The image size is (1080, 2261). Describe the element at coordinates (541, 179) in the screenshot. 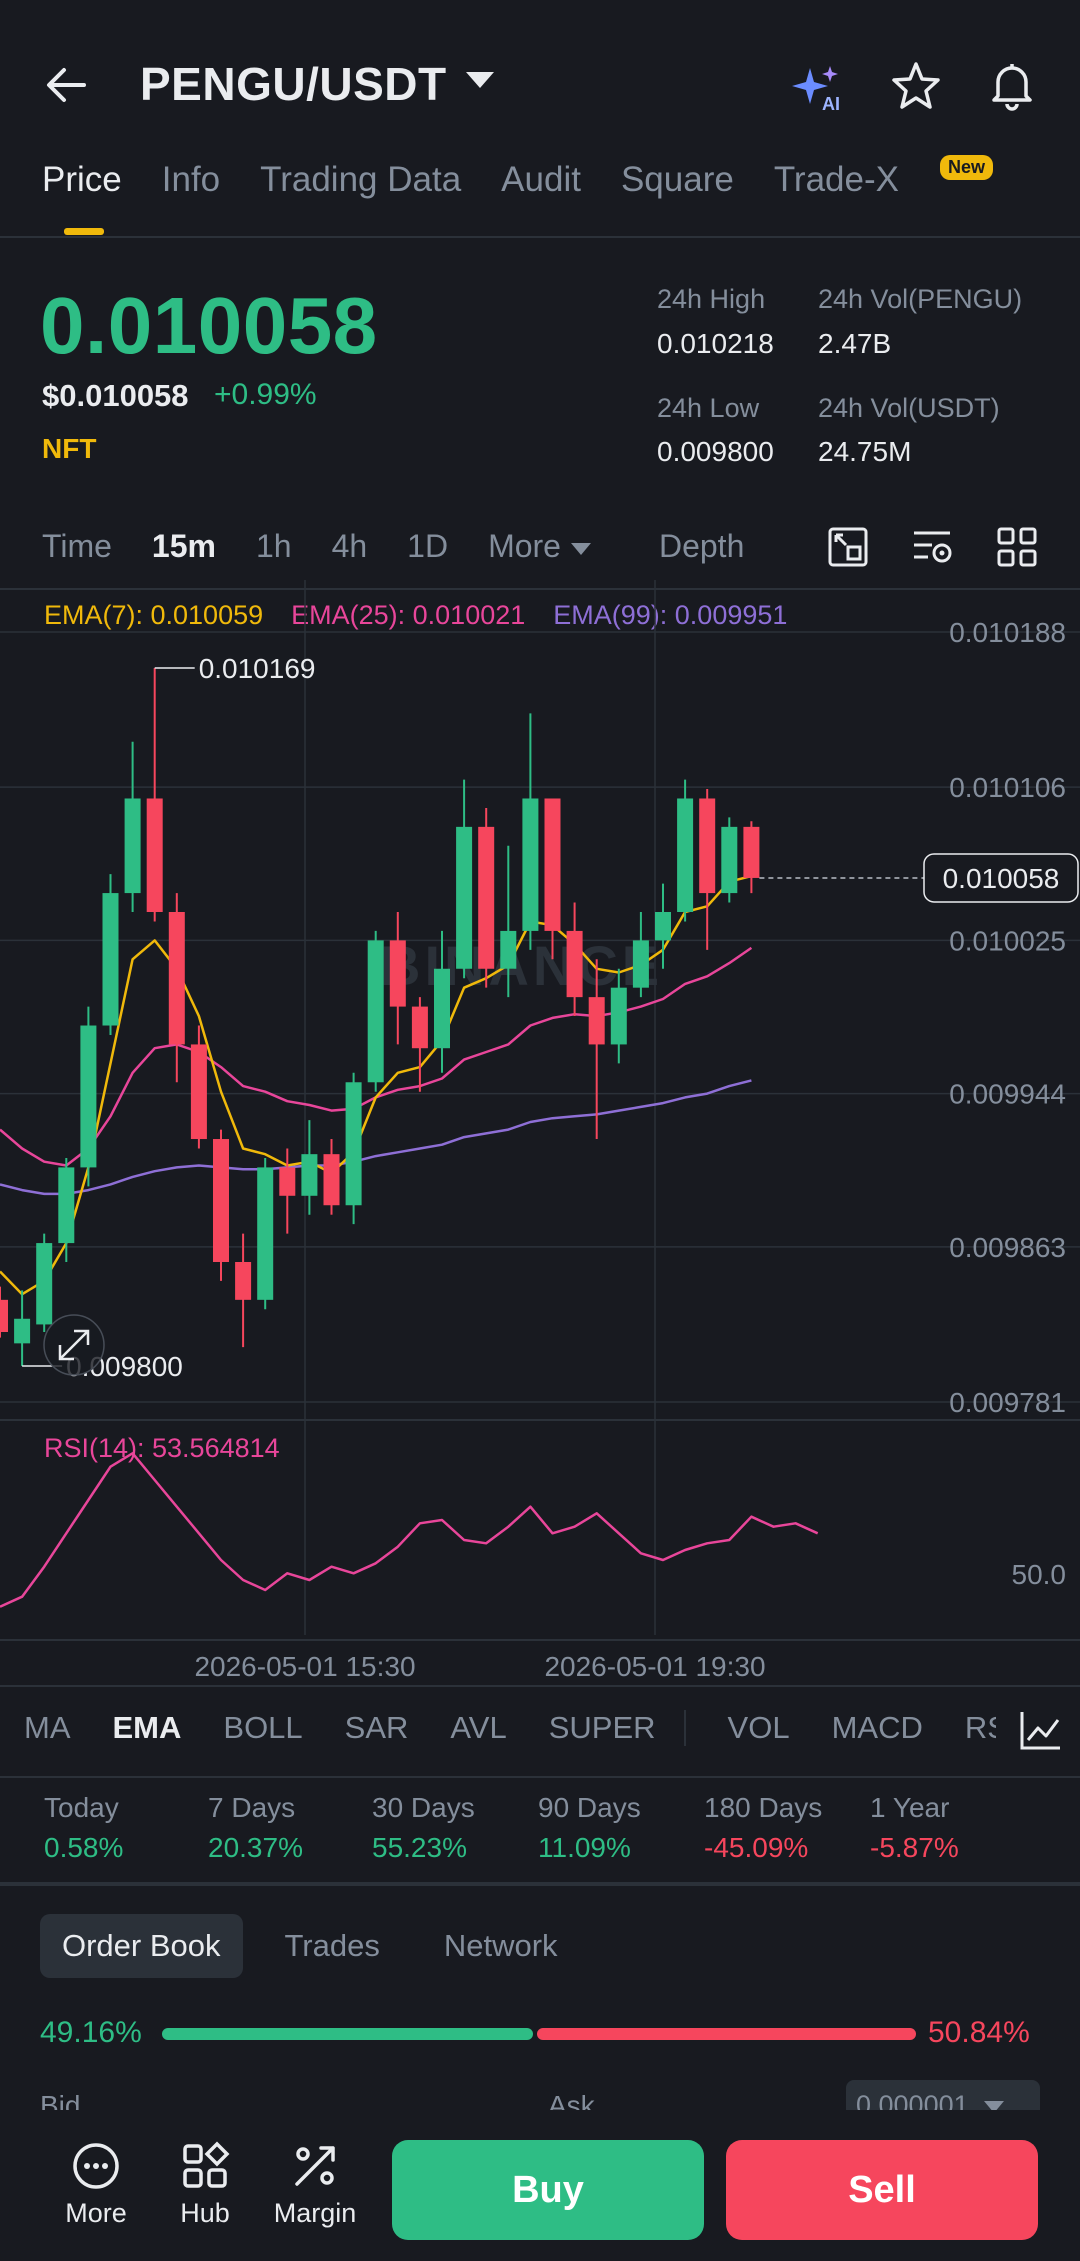

I see `tab-audit: Audit` at that location.